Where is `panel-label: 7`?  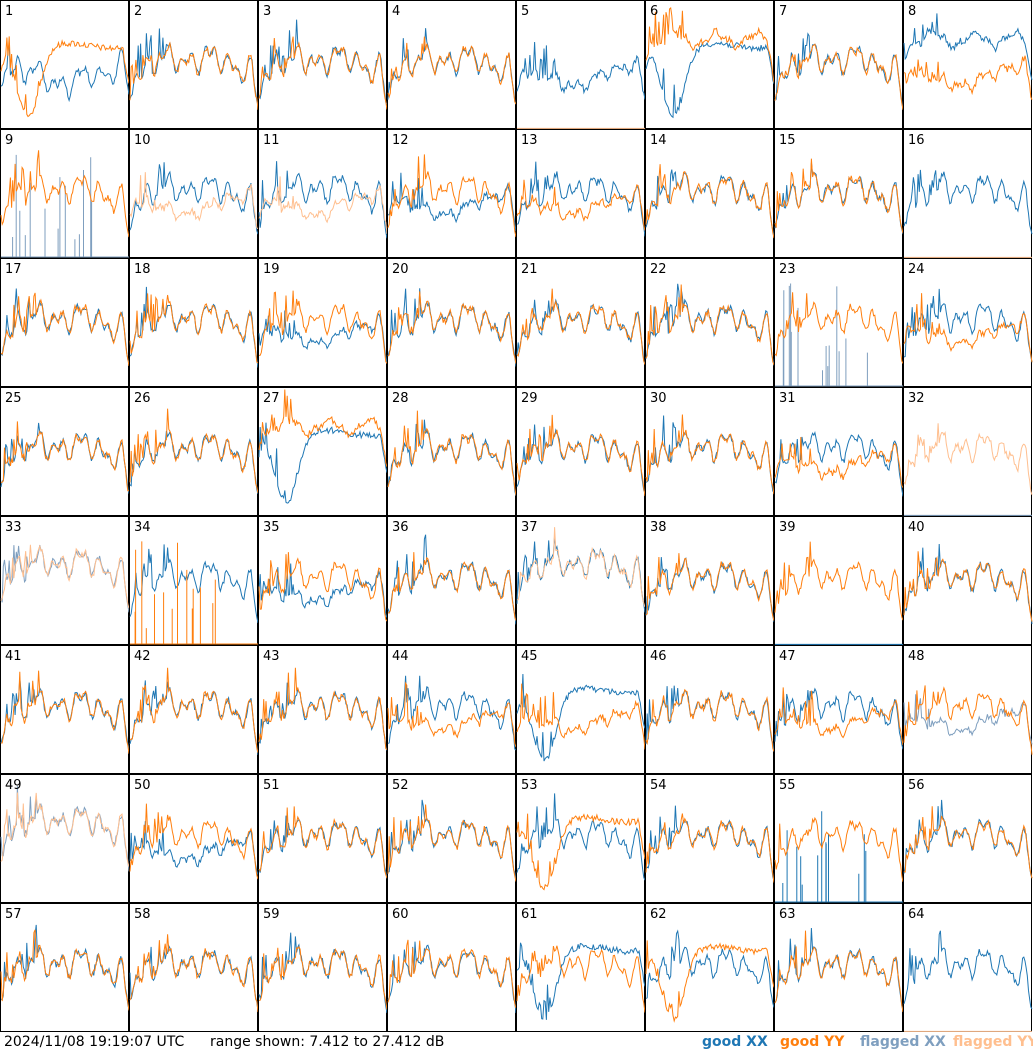 panel-label: 7 is located at coordinates (783, 11).